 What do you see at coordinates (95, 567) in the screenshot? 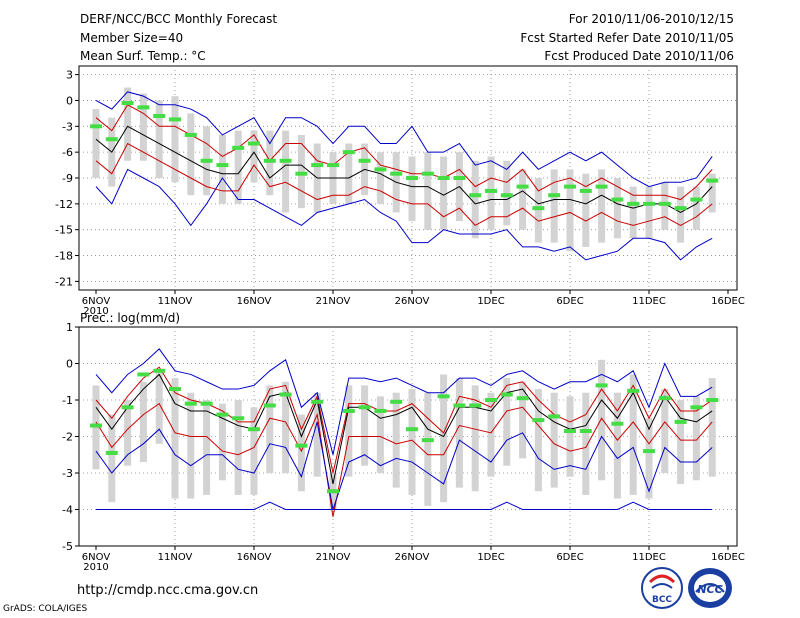
I see `panel-1-year-label: 2010` at bounding box center [95, 567].